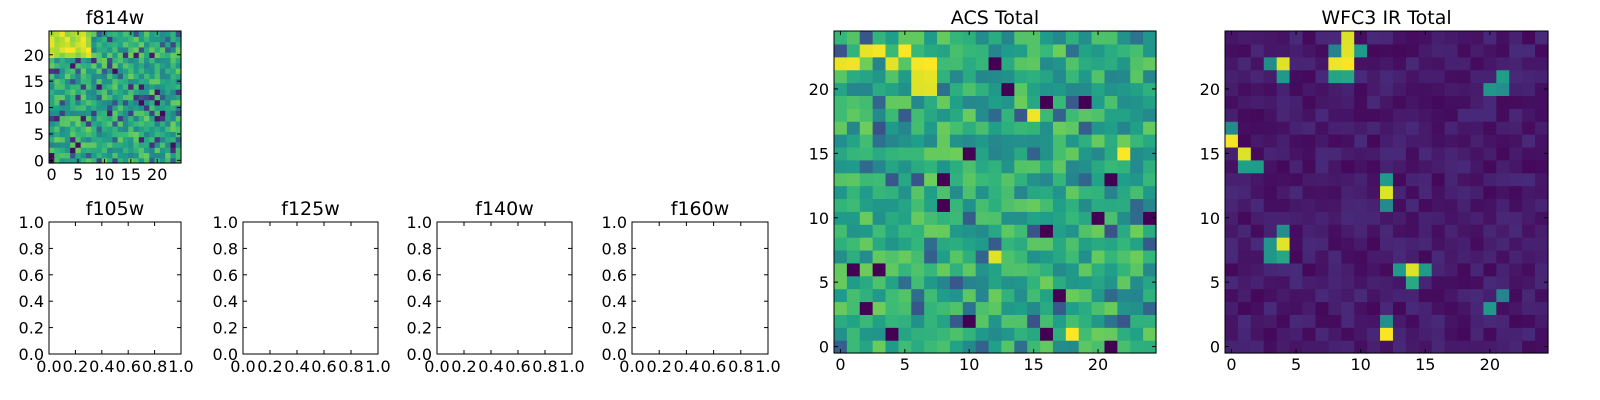  What do you see at coordinates (1386, 18) in the screenshot?
I see `panel-title: WFC3 IR Total` at bounding box center [1386, 18].